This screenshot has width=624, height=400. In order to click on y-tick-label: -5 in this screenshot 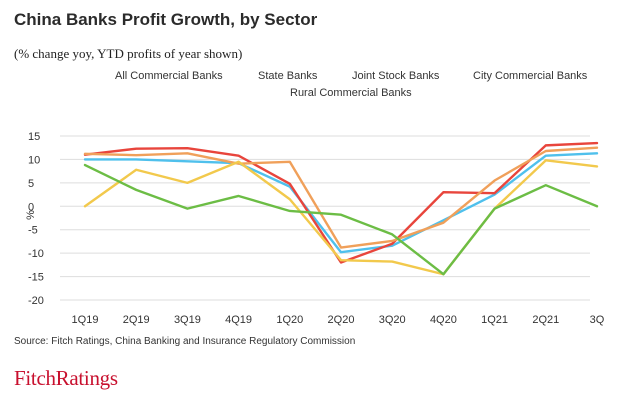, I will do `click(33, 231)`.